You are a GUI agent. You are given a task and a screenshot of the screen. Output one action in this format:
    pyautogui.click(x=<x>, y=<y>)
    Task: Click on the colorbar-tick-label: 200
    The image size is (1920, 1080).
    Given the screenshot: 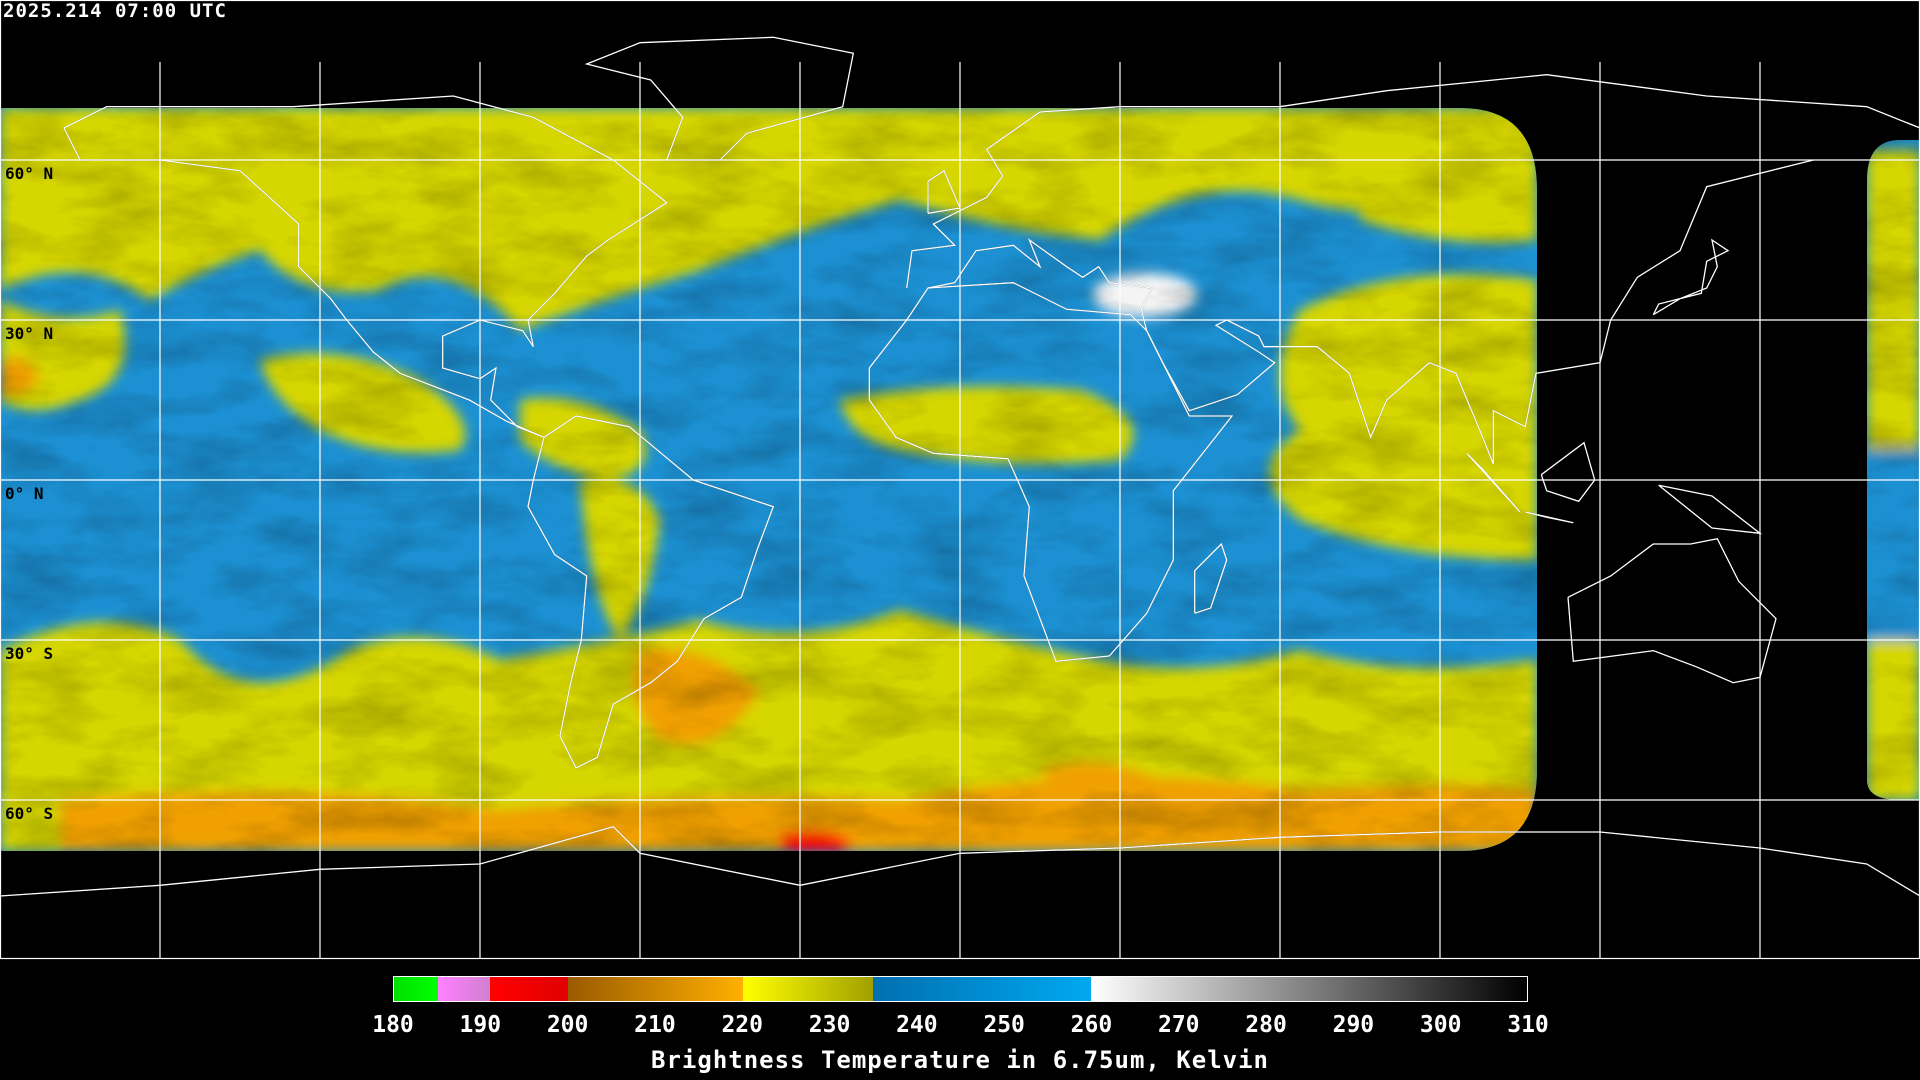 What is the action you would take?
    pyautogui.click(x=567, y=1025)
    